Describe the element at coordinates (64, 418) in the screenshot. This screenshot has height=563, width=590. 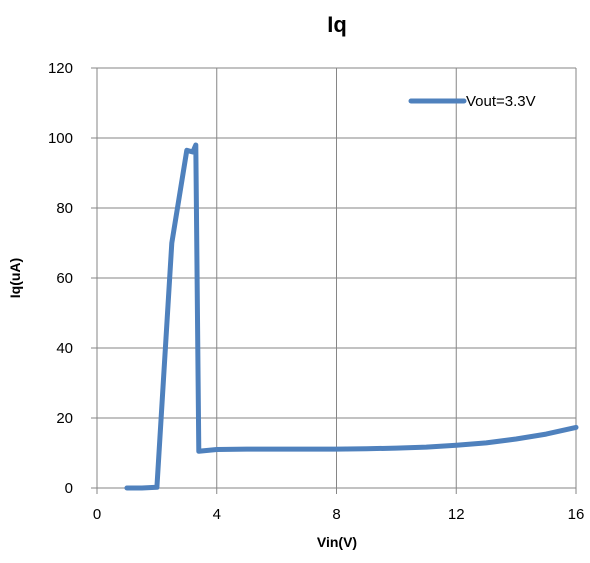
I see `y-tick-label: 20` at that location.